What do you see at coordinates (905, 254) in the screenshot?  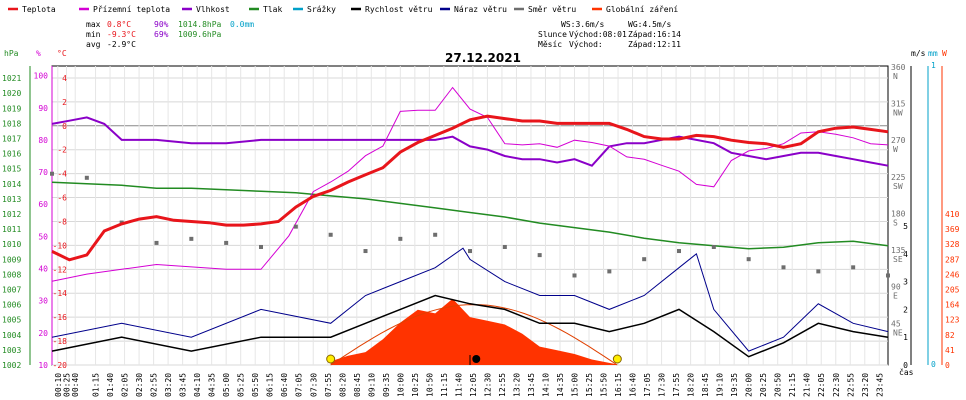 I see `ms-tick: 4` at bounding box center [905, 254].